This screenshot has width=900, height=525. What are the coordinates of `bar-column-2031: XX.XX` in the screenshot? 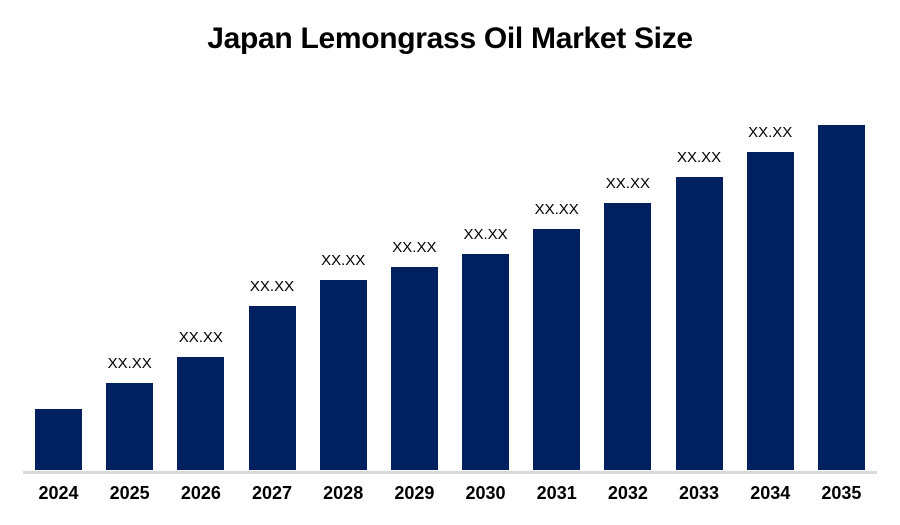 It's located at (557, 335).